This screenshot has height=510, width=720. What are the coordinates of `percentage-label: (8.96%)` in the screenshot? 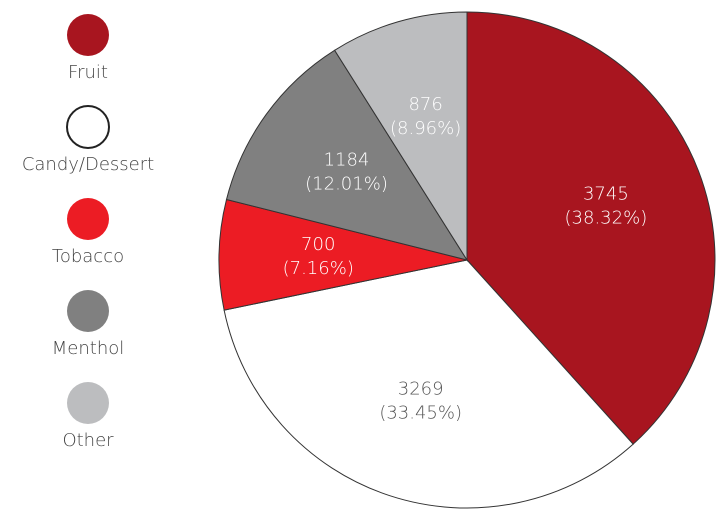 It's located at (425, 128).